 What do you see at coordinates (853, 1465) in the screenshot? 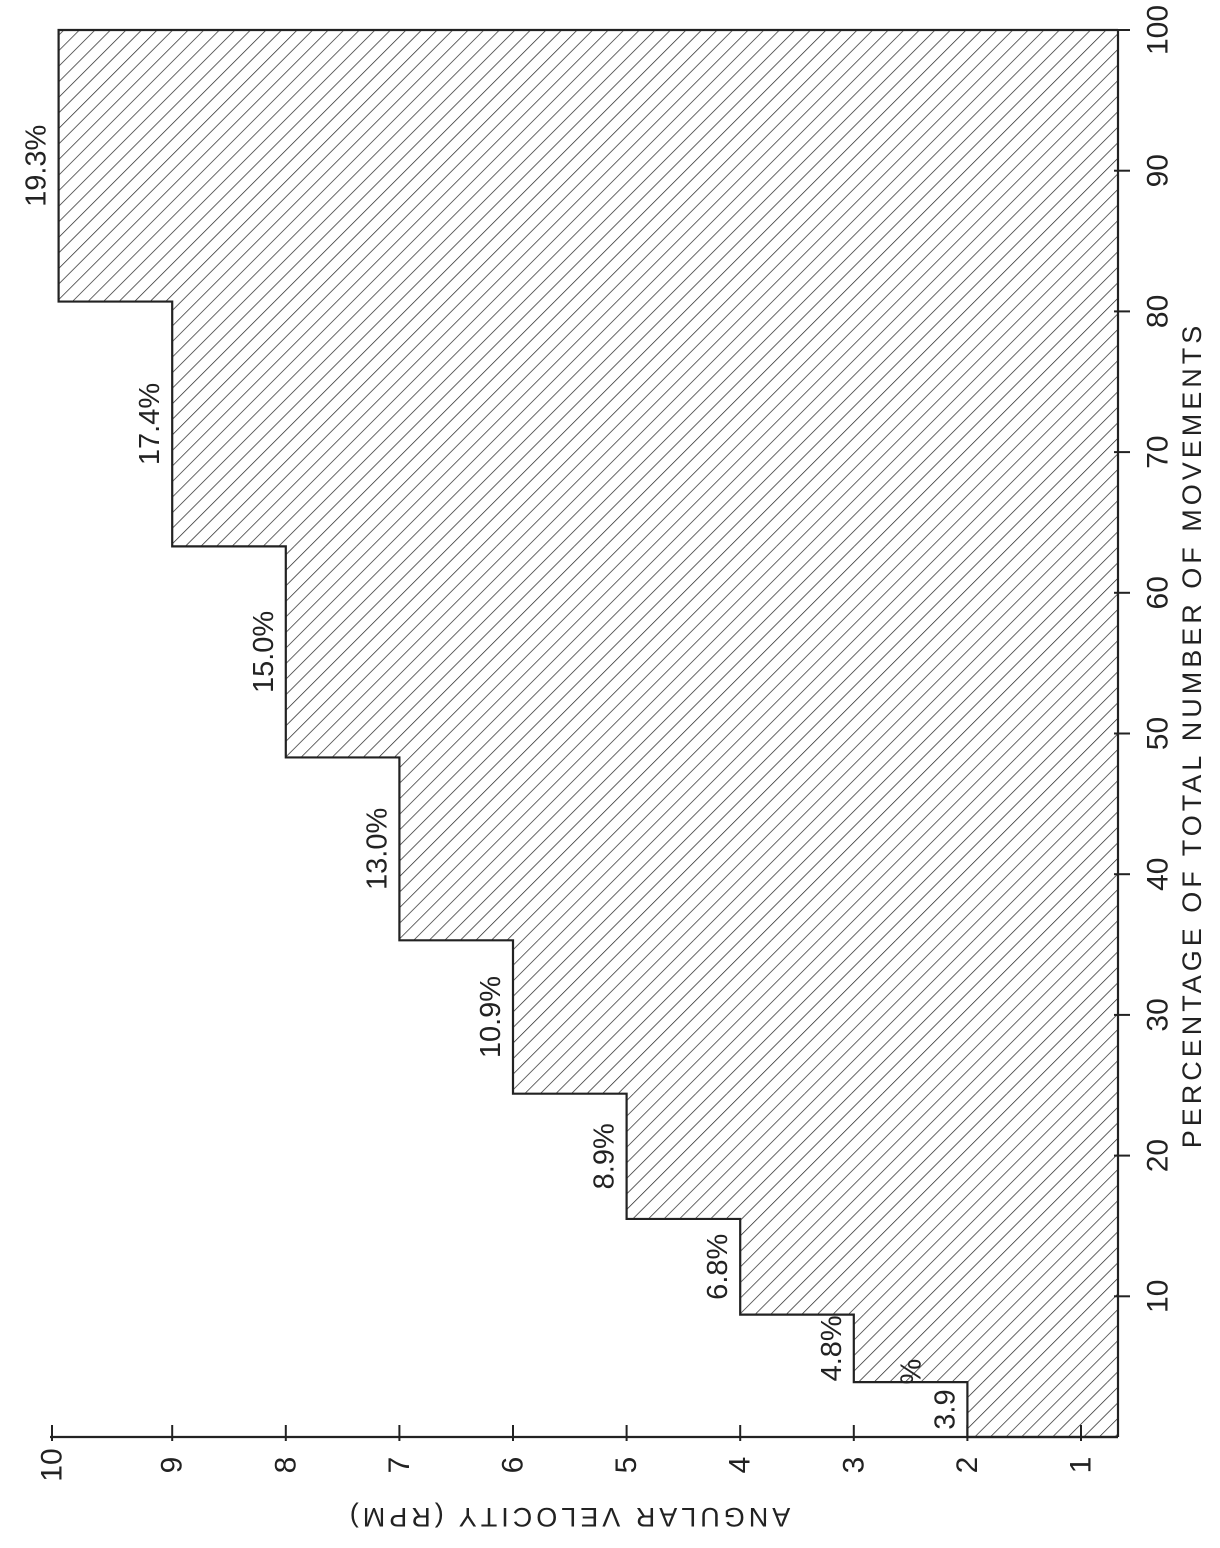
I see `velocity-tick-label: 3` at bounding box center [853, 1465].